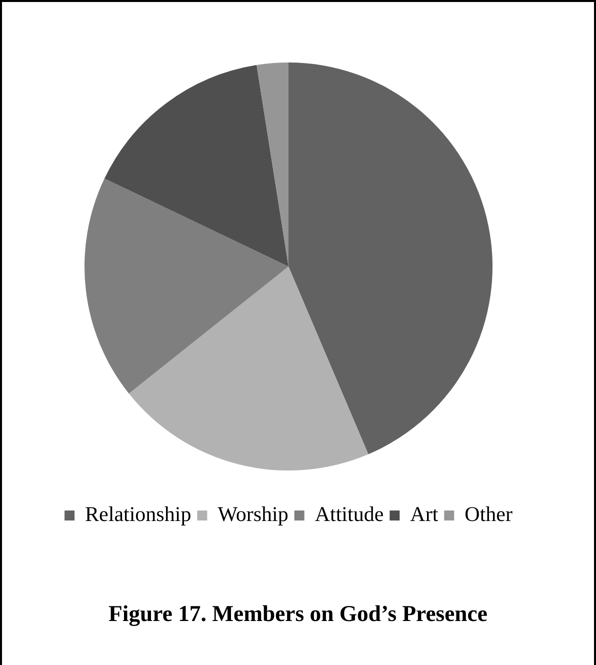 The image size is (596, 665). I want to click on legend-label: Relationship, so click(138, 514).